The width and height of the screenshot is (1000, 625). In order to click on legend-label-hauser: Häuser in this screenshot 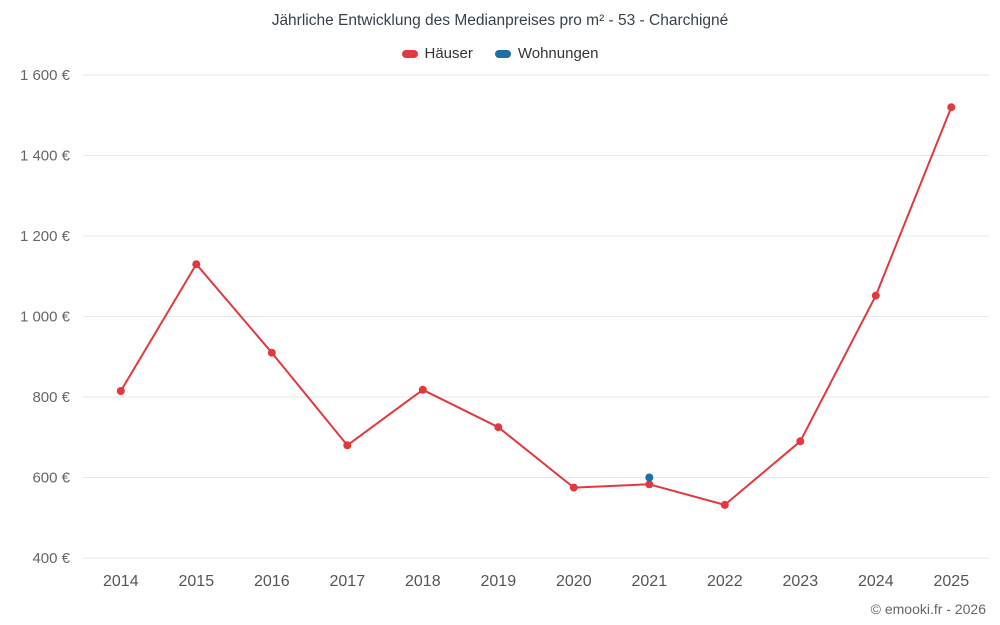, I will do `click(448, 53)`.